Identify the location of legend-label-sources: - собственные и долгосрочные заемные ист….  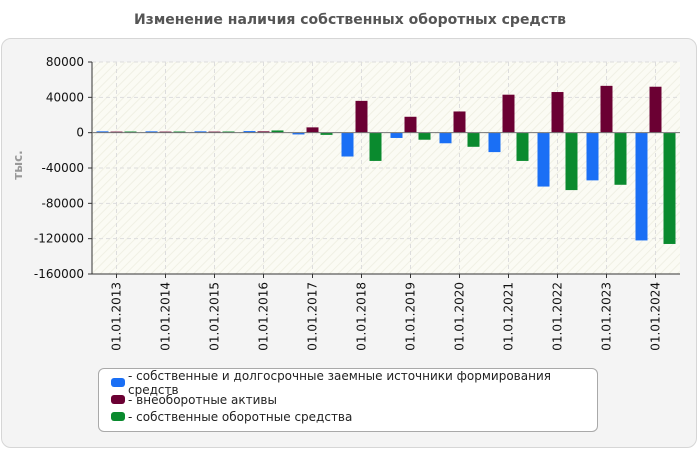
(339, 382).